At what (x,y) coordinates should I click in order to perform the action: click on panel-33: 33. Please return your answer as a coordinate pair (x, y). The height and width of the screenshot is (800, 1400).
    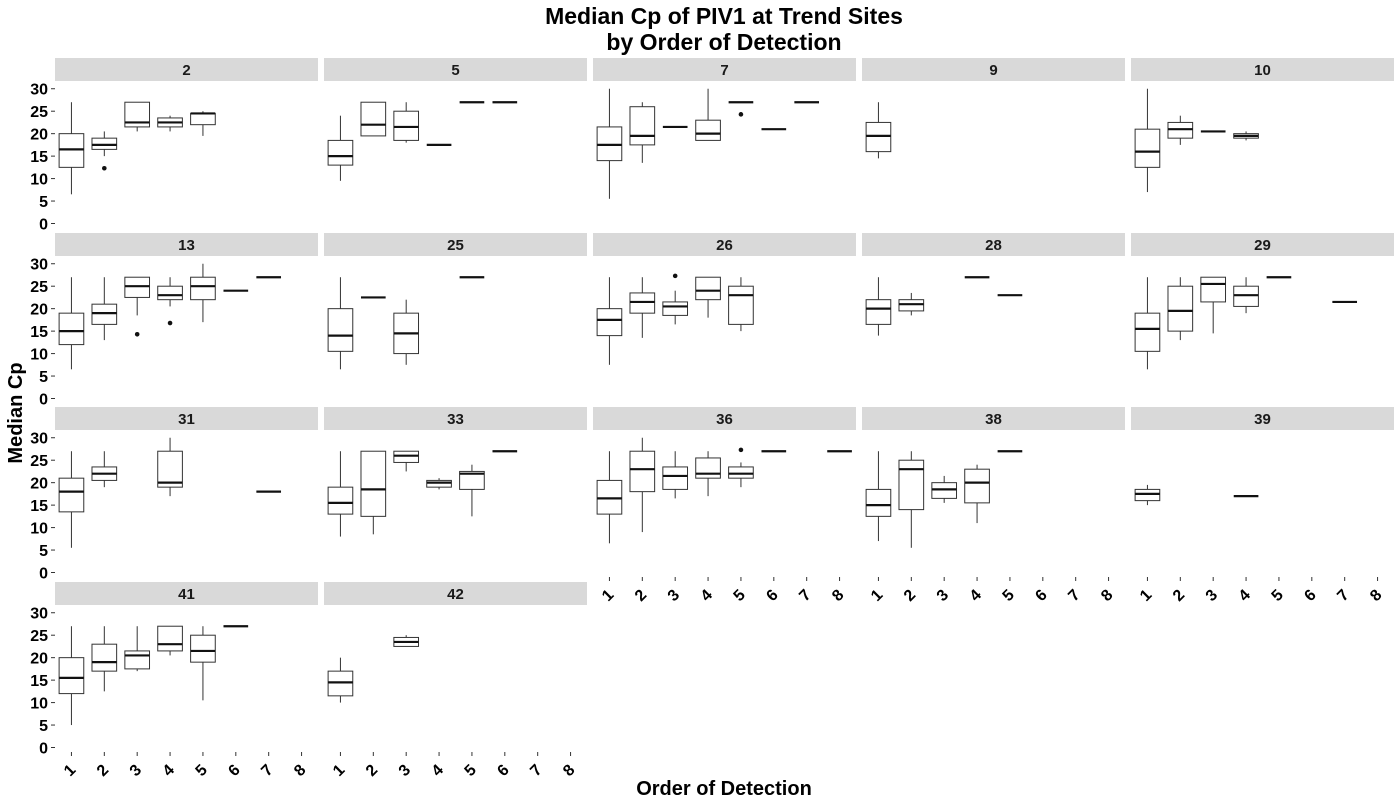
    Looking at the image, I should click on (455, 472).